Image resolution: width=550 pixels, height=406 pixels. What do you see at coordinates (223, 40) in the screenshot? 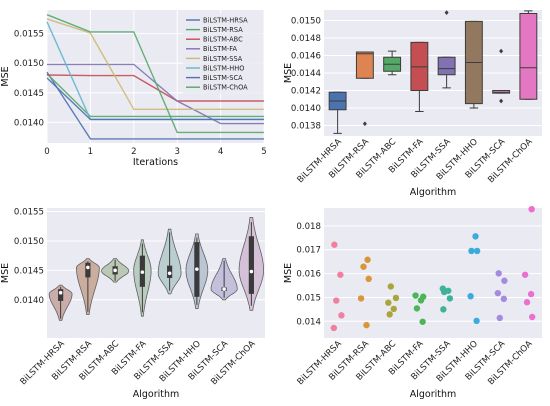
I see `legend-entry: BiLSTM-ABC` at bounding box center [223, 40].